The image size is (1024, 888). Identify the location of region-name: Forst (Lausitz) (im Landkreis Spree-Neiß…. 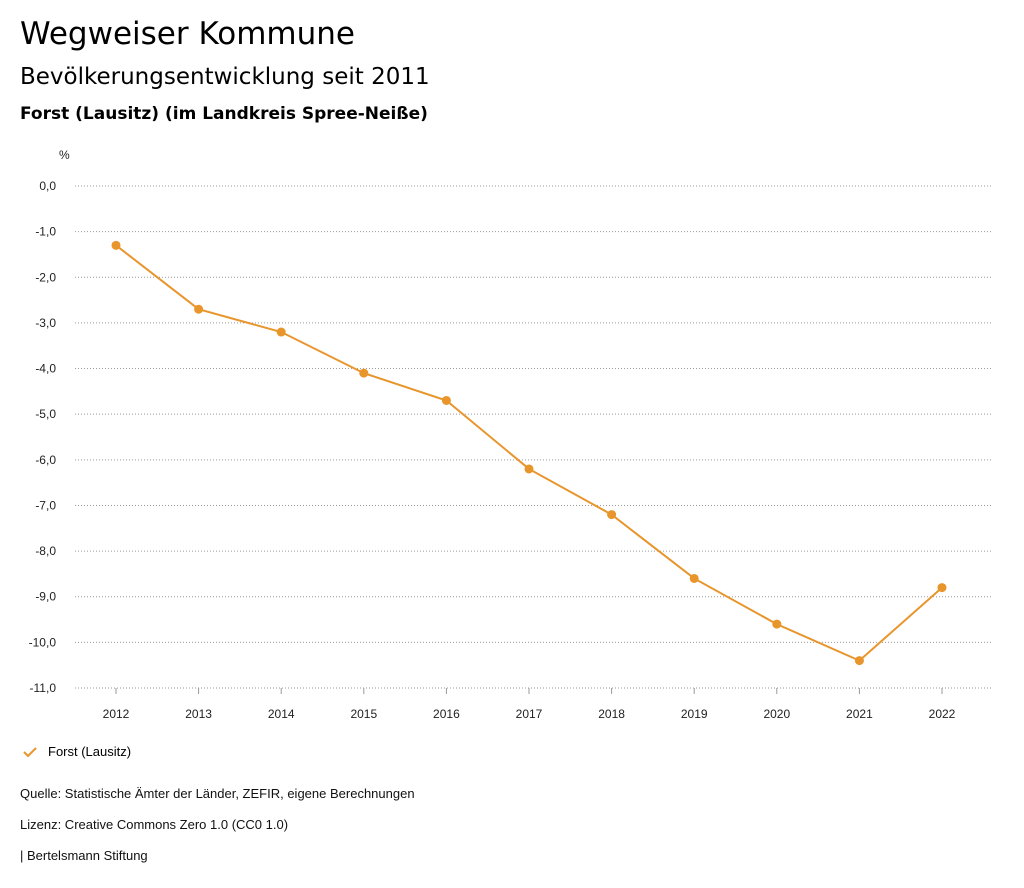
(224, 114).